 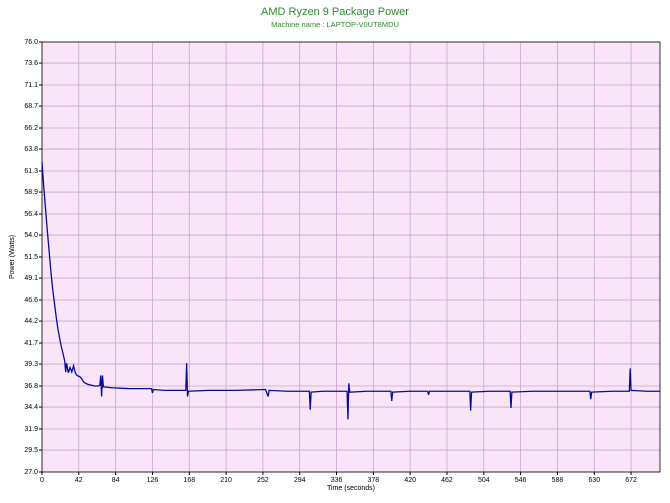 What do you see at coordinates (31, 429) in the screenshot?
I see `y-tick-label: 31.9` at bounding box center [31, 429].